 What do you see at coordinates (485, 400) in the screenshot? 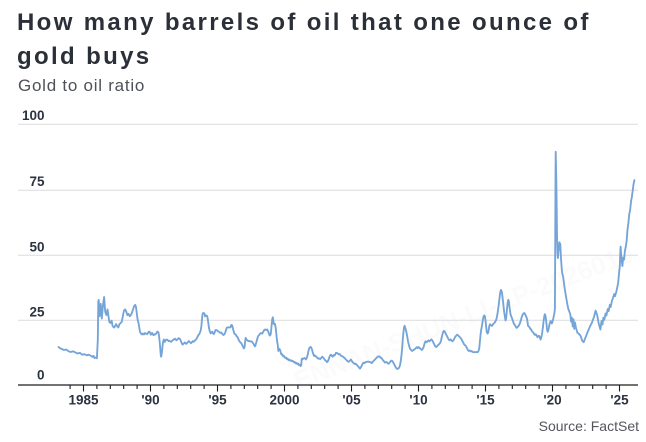
I see `svg-text: '15` at bounding box center [485, 400].